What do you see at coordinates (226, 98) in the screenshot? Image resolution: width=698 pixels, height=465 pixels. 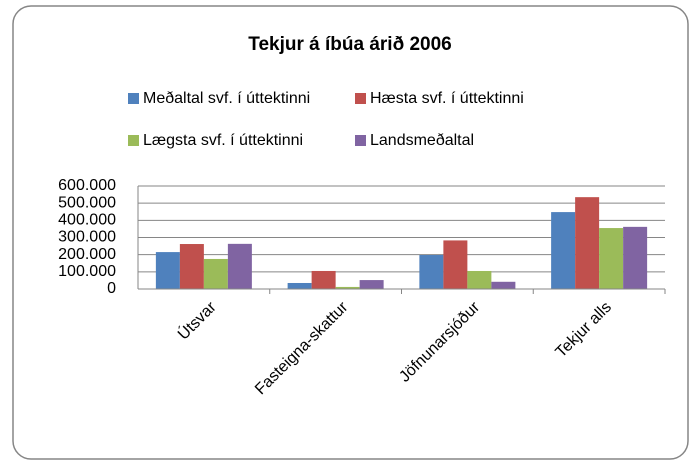 I see `legend-label: Meðaltal svf. í úttektinni` at bounding box center [226, 98].